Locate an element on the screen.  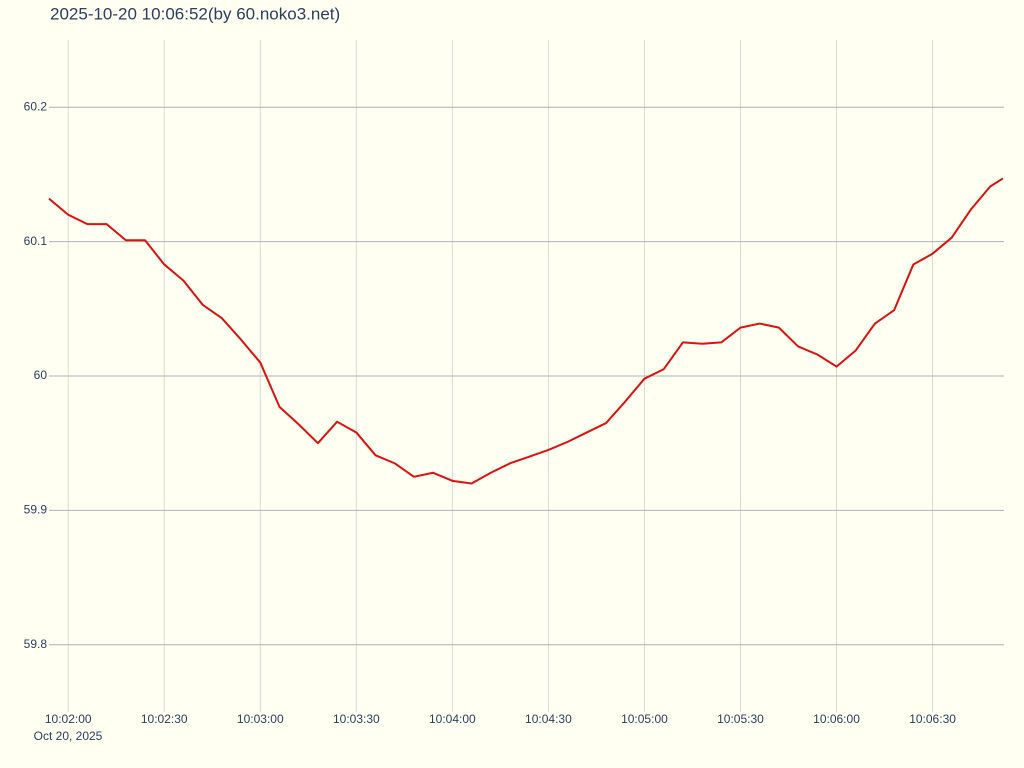
x-tick-label: 10:06:30 is located at coordinates (932, 719).